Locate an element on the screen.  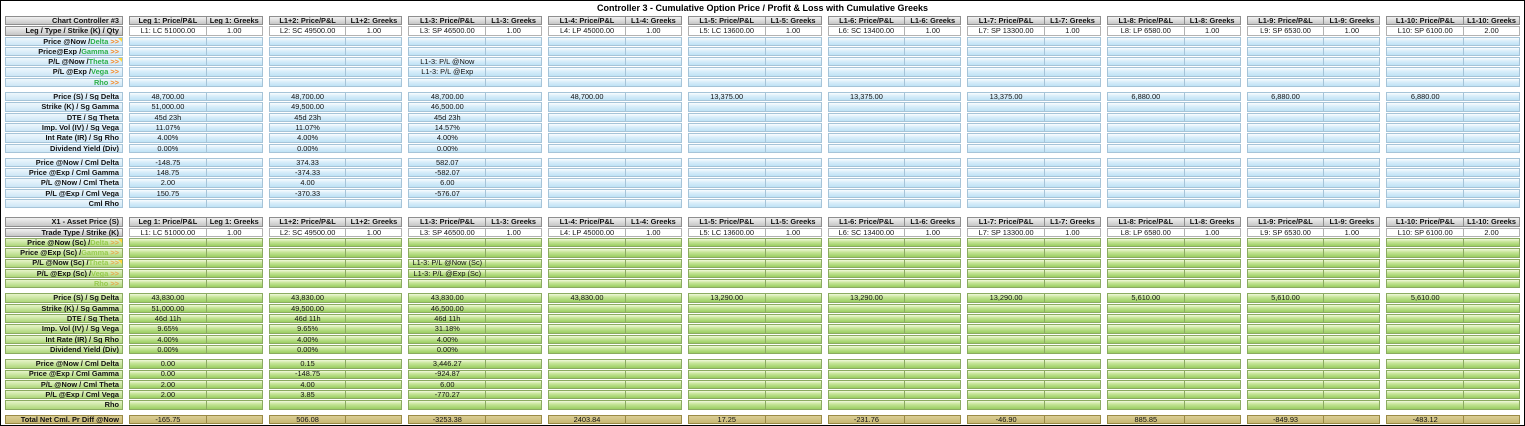
leg-cell: L7: SP 13300.00 is located at coordinates (1006, 31).